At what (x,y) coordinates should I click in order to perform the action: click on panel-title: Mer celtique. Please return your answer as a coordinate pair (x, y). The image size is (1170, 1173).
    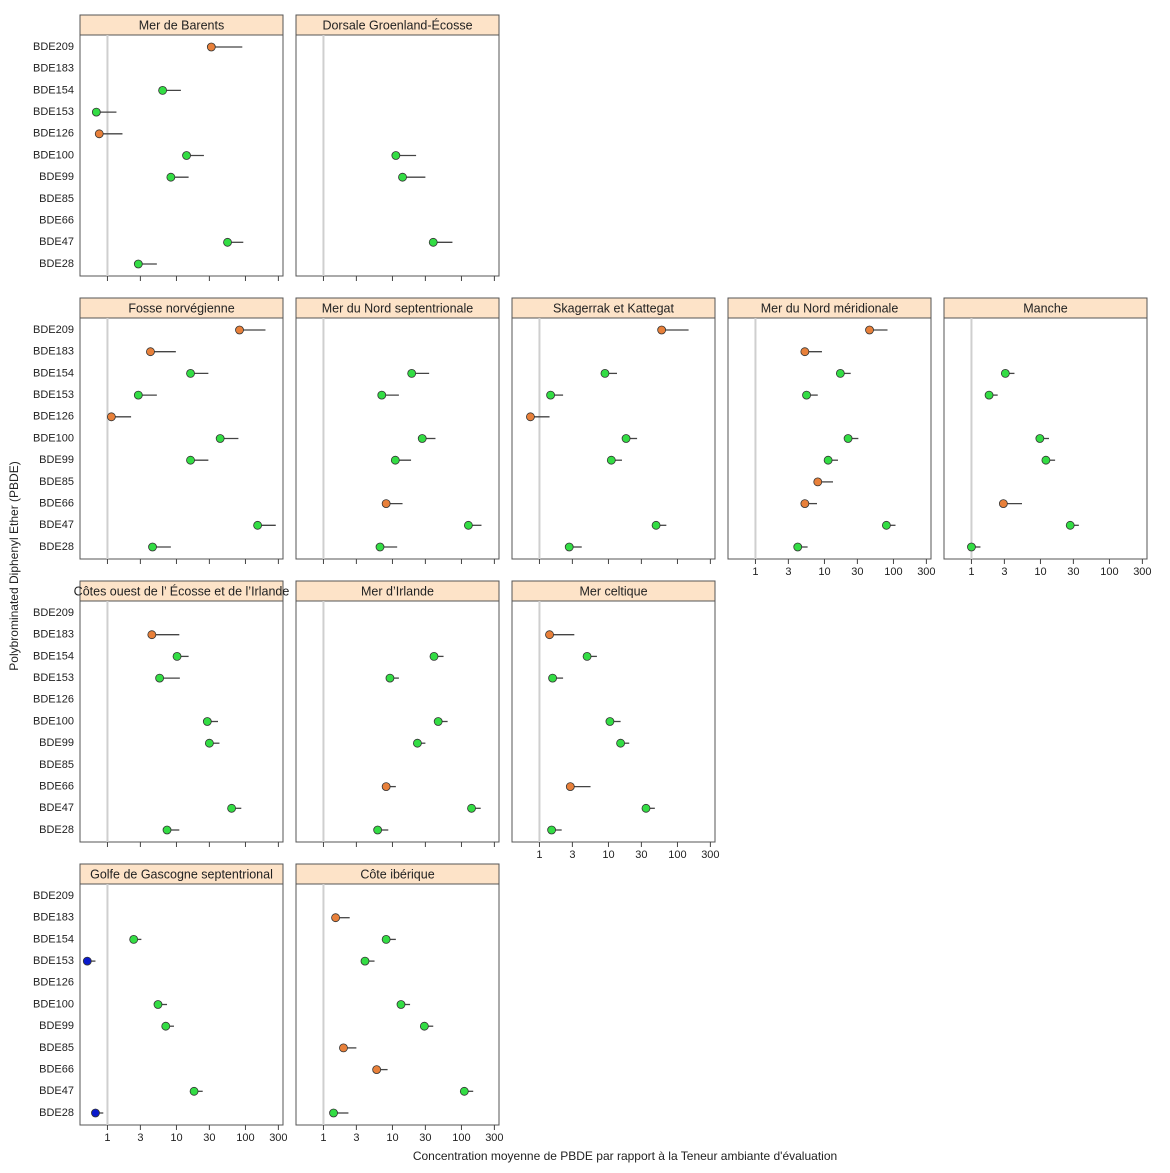
    Looking at the image, I should click on (613, 591).